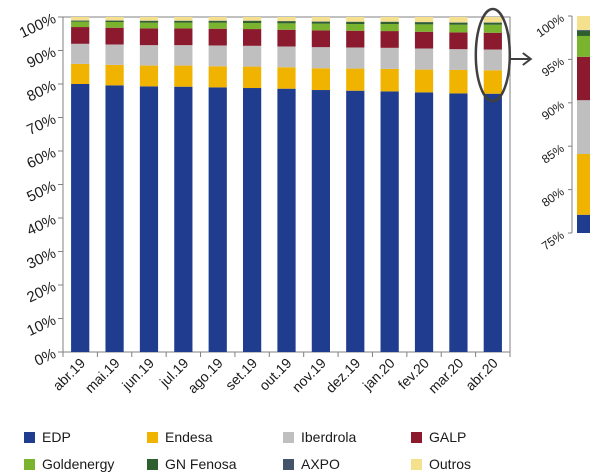 This screenshot has width=596, height=475. Describe the element at coordinates (241, 374) in the screenshot. I see `x-tick-label: set.19` at that location.